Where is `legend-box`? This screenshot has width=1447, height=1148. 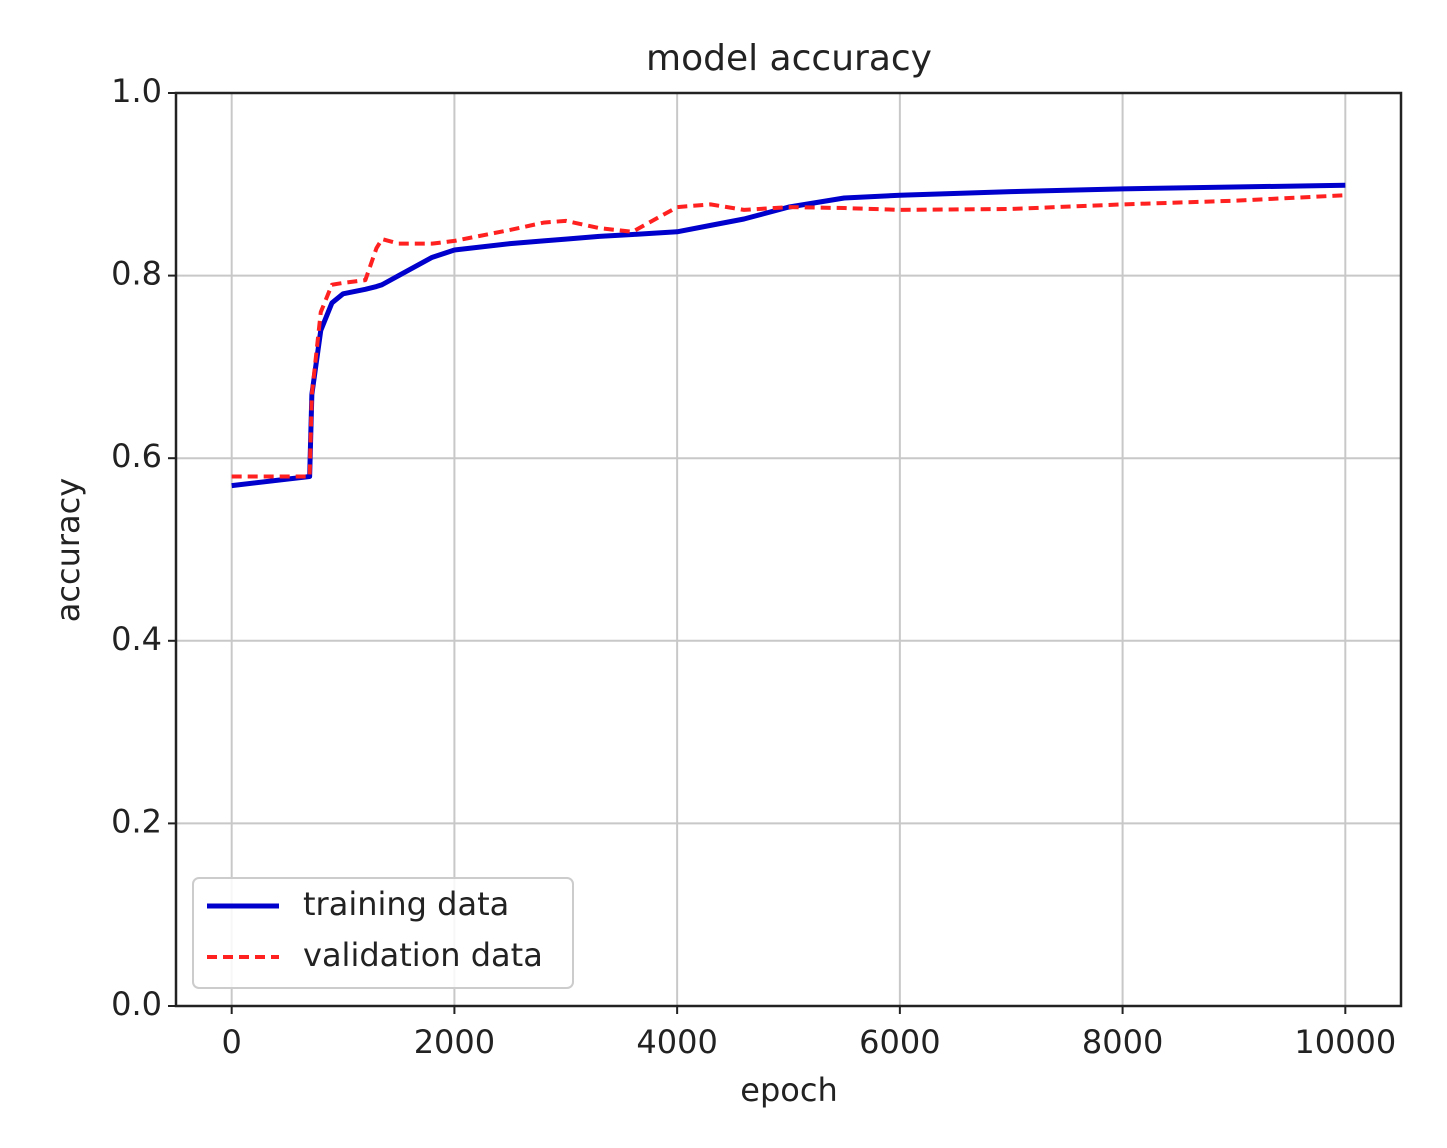 legend-box is located at coordinates (383, 933).